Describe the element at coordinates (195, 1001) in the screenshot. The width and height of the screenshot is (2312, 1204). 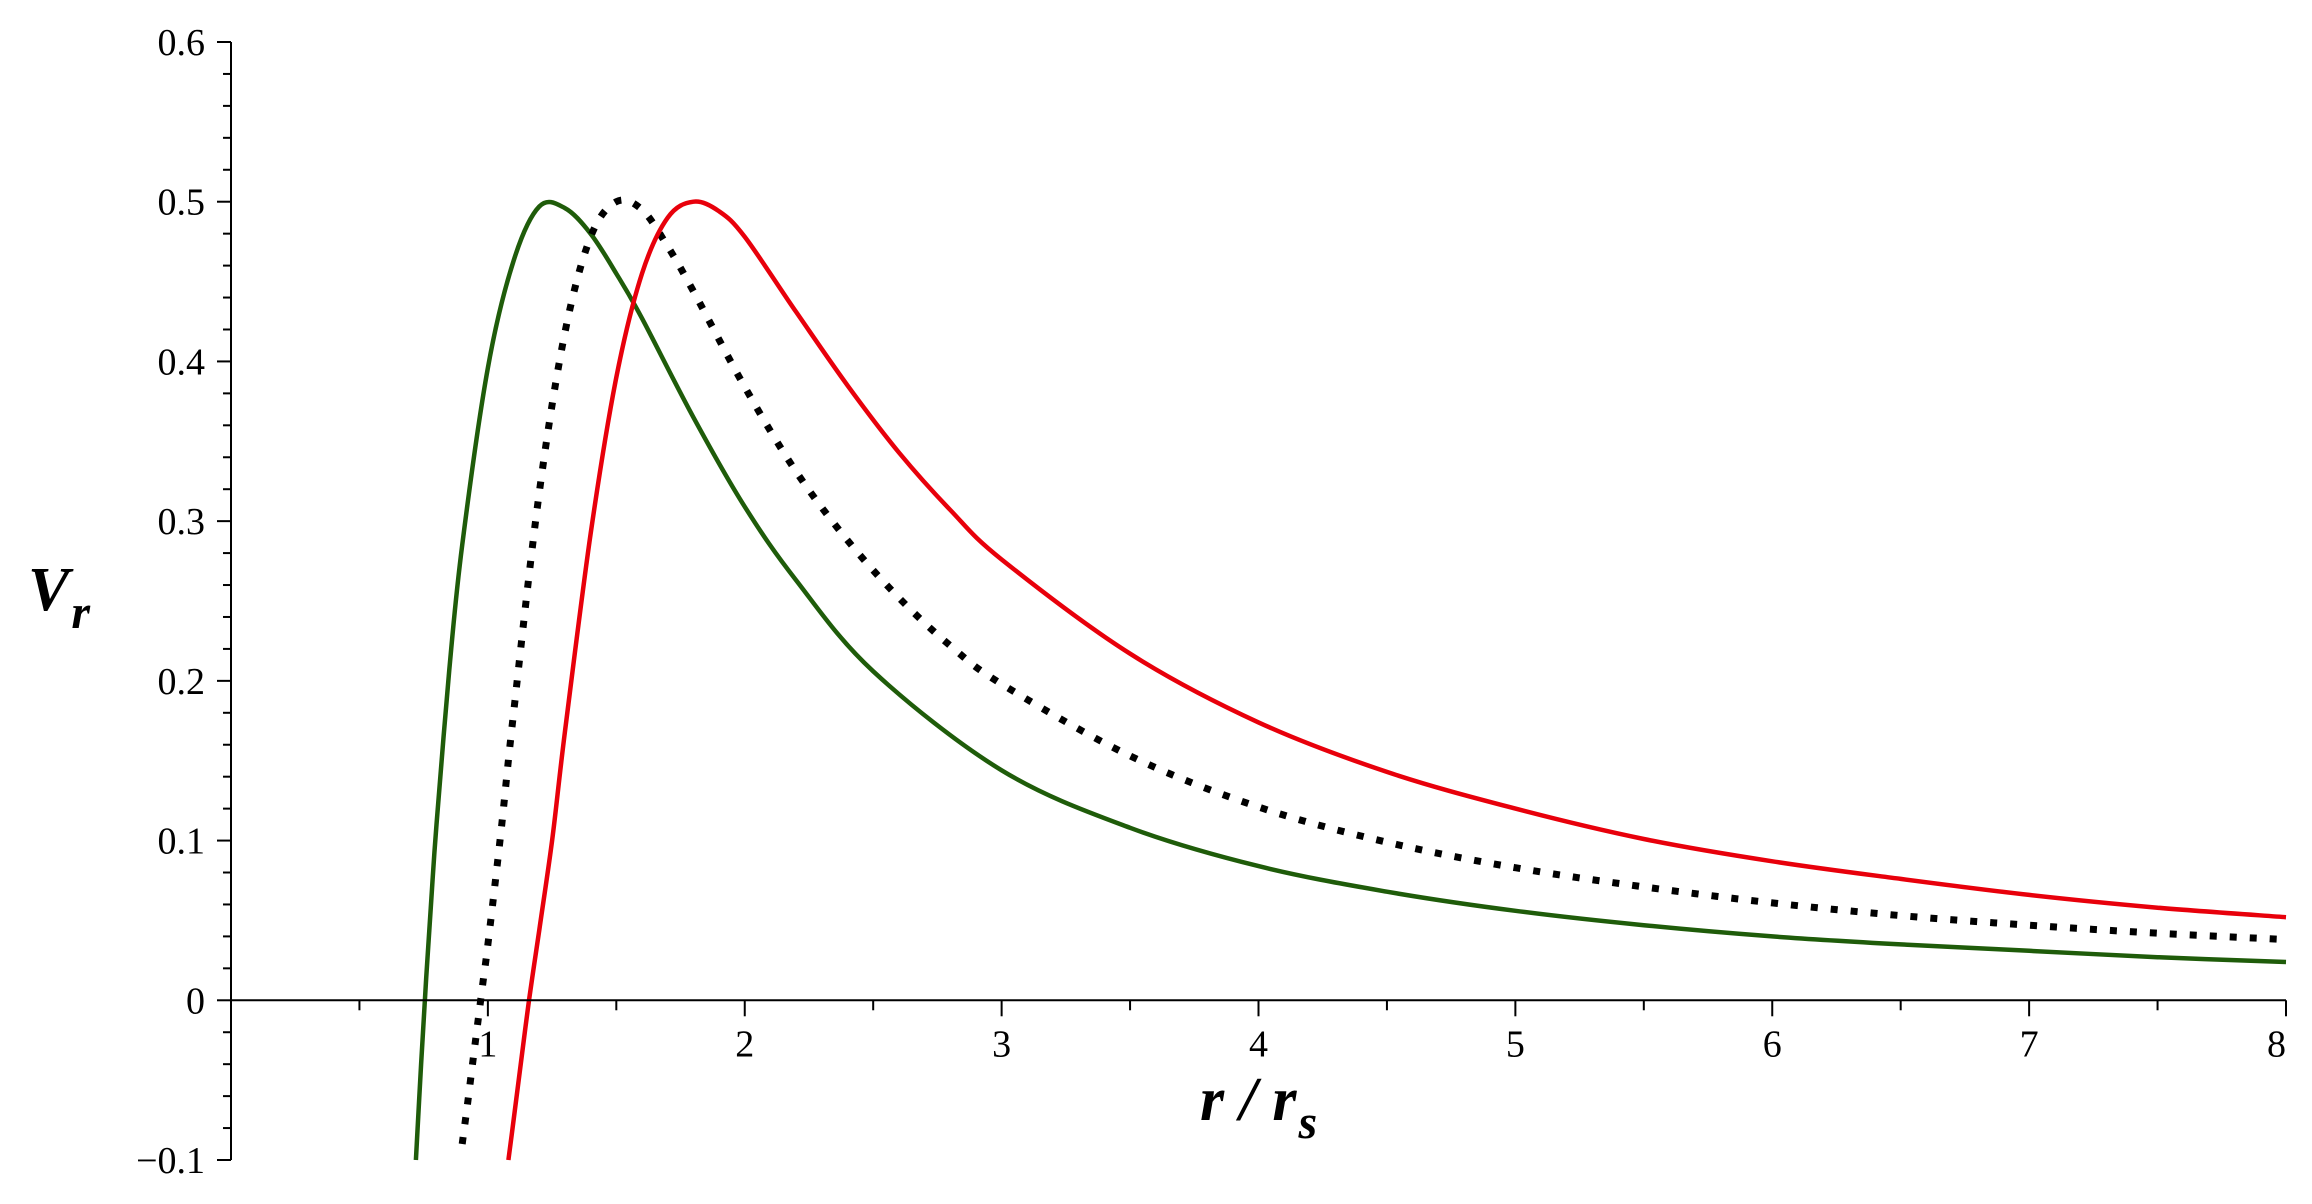
I see `y-tick-label: 0` at that location.